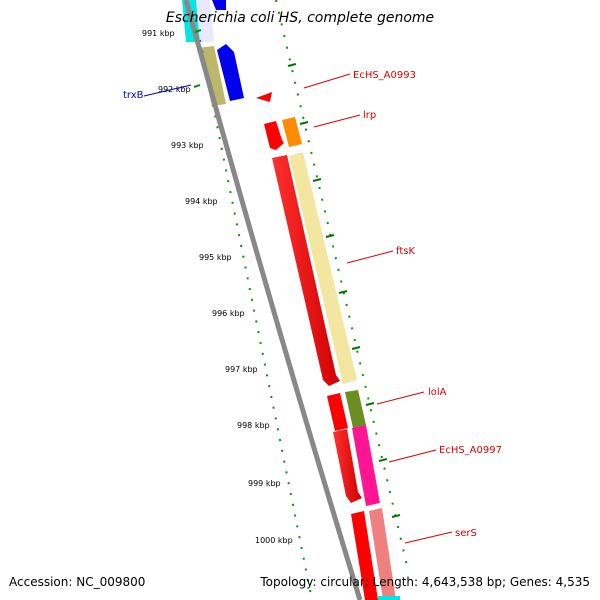 This screenshot has height=600, width=600. I want to click on tick-label-999: 999 kbp, so click(264, 483).